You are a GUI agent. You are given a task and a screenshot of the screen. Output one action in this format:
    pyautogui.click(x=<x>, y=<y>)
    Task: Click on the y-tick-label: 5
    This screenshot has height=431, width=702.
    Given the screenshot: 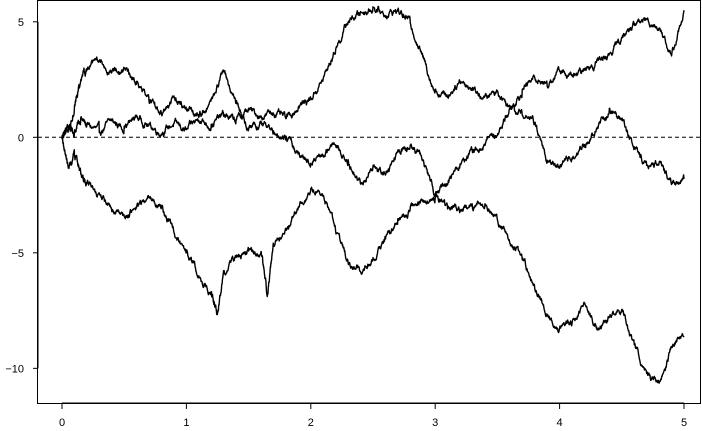 What is the action you would take?
    pyautogui.click(x=21, y=23)
    